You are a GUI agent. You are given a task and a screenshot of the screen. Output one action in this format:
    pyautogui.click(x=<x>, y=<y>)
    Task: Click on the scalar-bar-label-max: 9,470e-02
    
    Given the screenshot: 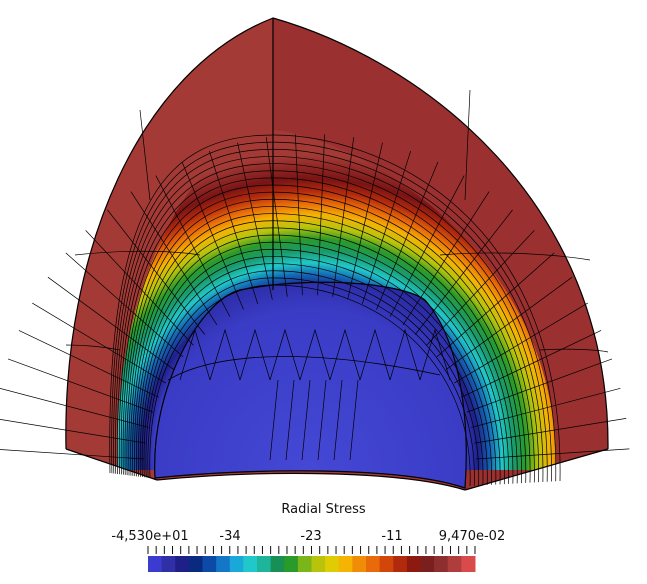 What is the action you would take?
    pyautogui.click(x=472, y=536)
    